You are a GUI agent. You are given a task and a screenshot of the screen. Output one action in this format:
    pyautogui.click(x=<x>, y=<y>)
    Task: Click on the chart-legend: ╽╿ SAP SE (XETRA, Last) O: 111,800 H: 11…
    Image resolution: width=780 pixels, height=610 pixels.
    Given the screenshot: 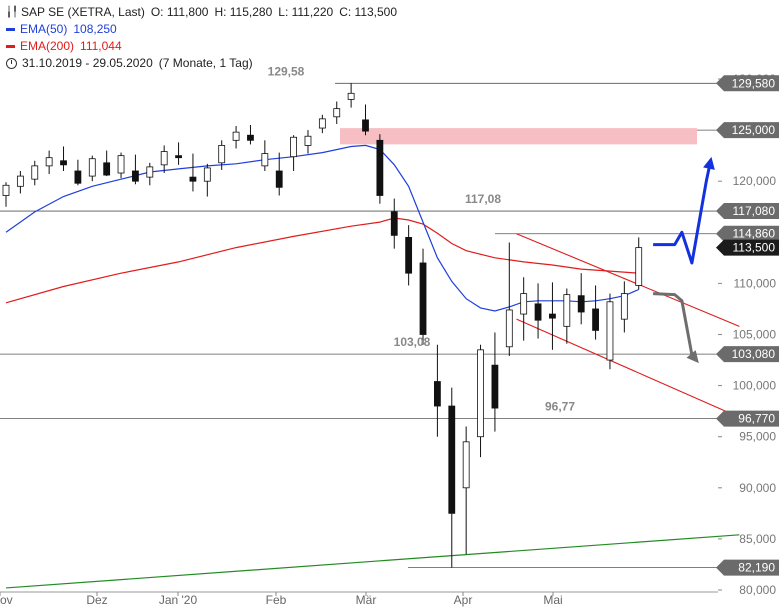 What is the action you would take?
    pyautogui.click(x=201, y=38)
    